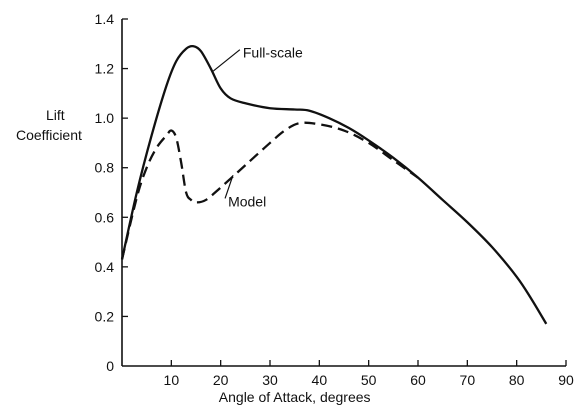  Describe the element at coordinates (105, 118) in the screenshot. I see `y-tick-label: 1.0` at that location.